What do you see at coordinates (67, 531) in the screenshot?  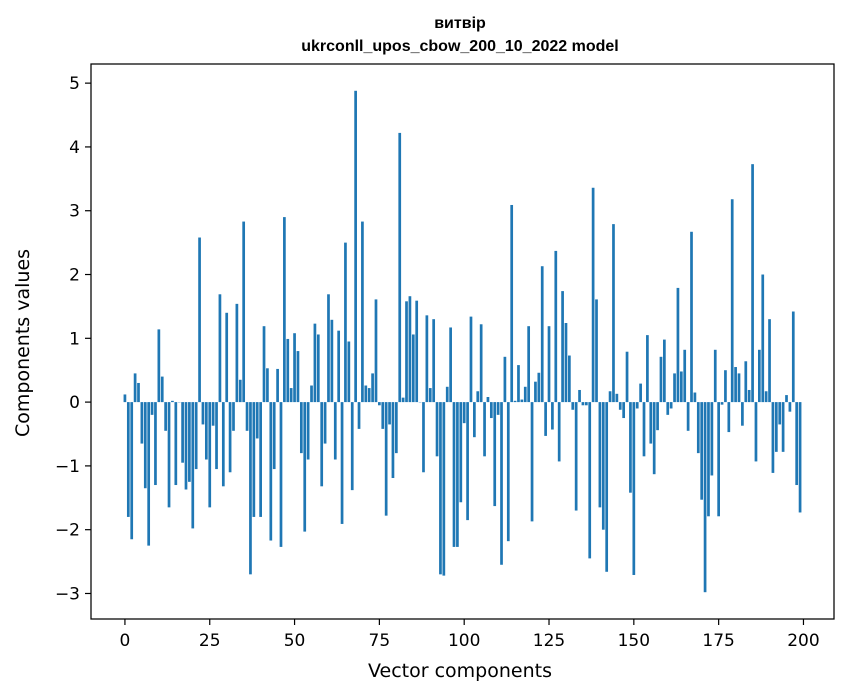 I see `y-tick-label: −2` at bounding box center [67, 531].